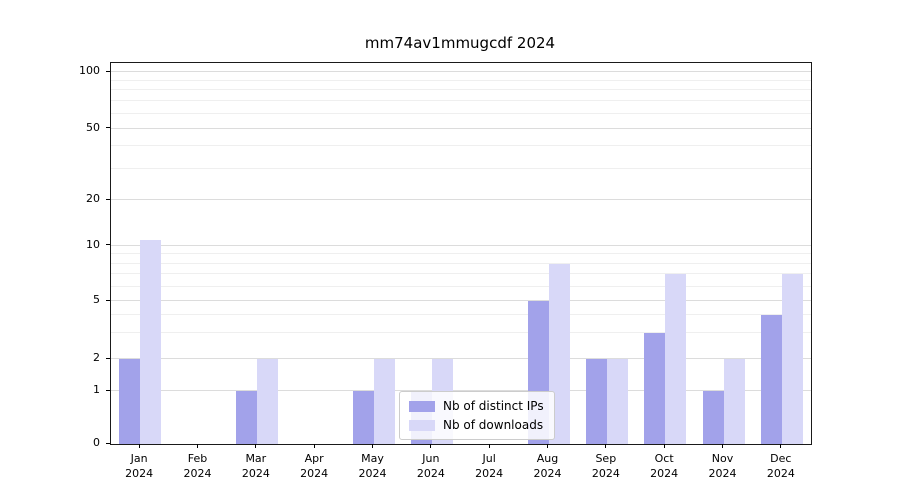 The width and height of the screenshot is (900, 500). What do you see at coordinates (96, 390) in the screenshot?
I see `y-tick-label-1: 1` at bounding box center [96, 390].